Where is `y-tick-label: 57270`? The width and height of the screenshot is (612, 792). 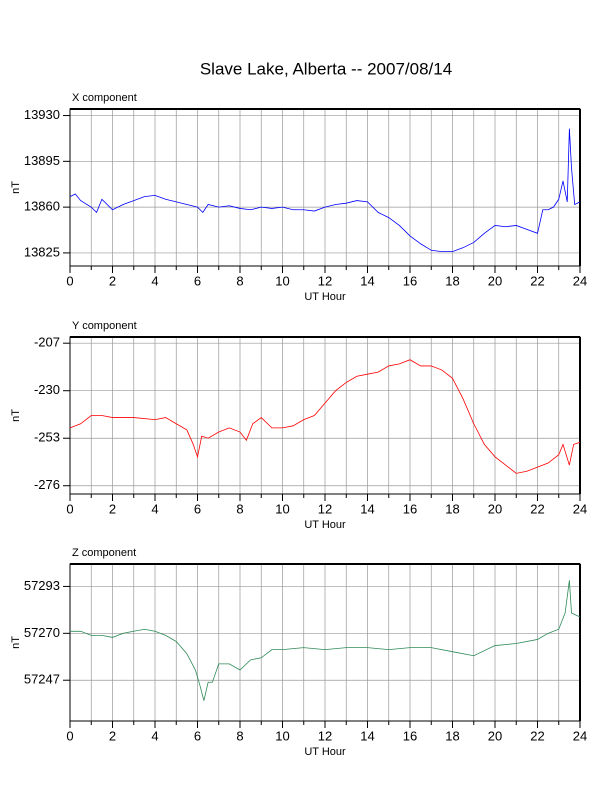
y-tick-label: 57270 is located at coordinates (42, 632).